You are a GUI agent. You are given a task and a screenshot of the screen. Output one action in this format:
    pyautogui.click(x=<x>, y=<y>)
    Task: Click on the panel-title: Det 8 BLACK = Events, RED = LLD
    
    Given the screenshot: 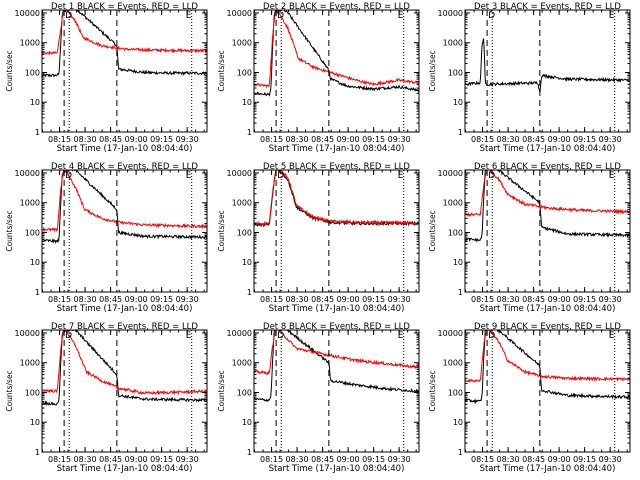 What is the action you would take?
    pyautogui.click(x=336, y=327)
    